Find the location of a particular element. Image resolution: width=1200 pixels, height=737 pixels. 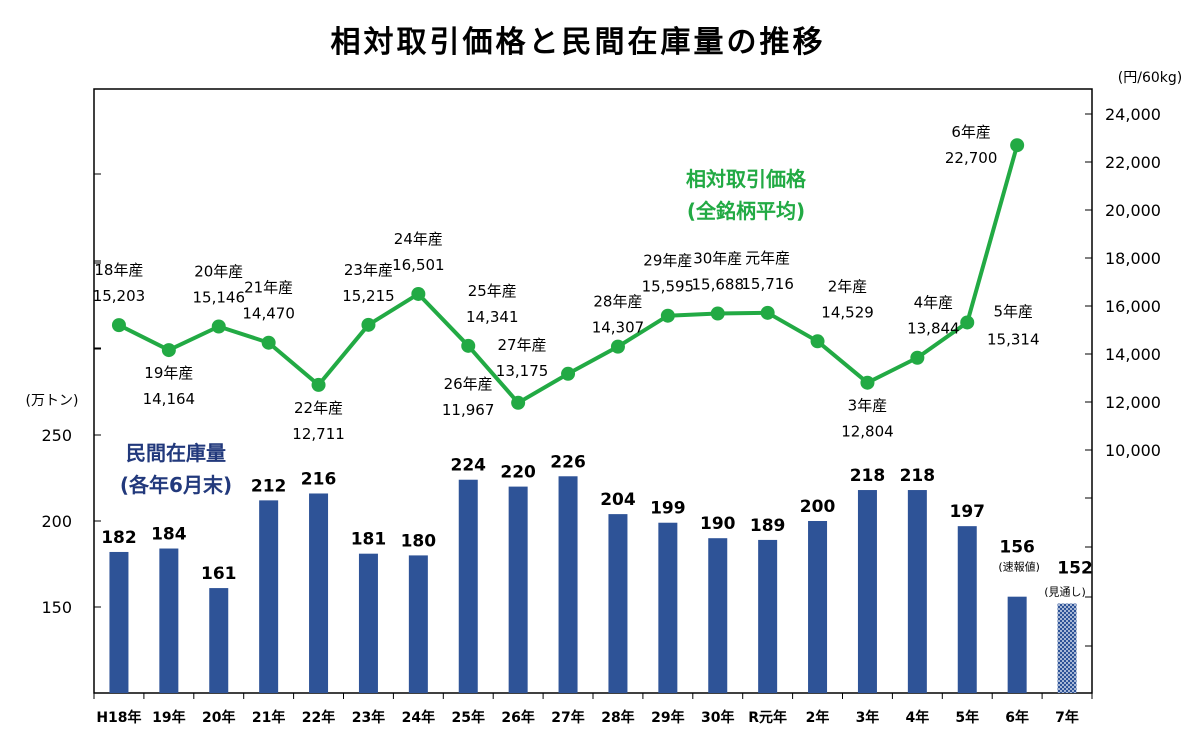

bar-value-label: 204 is located at coordinates (618, 500).